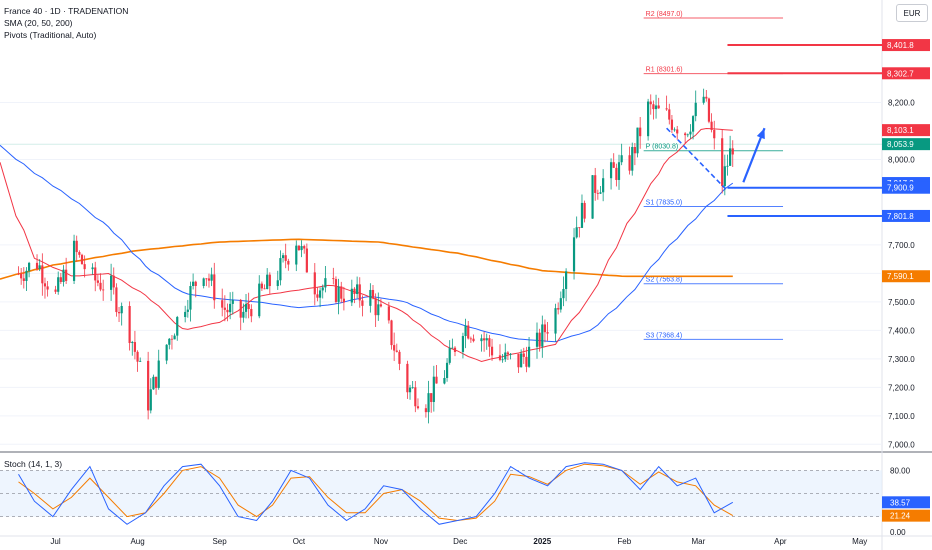 This screenshot has width=932, height=550. I want to click on currency-button: EUR, so click(912, 13).